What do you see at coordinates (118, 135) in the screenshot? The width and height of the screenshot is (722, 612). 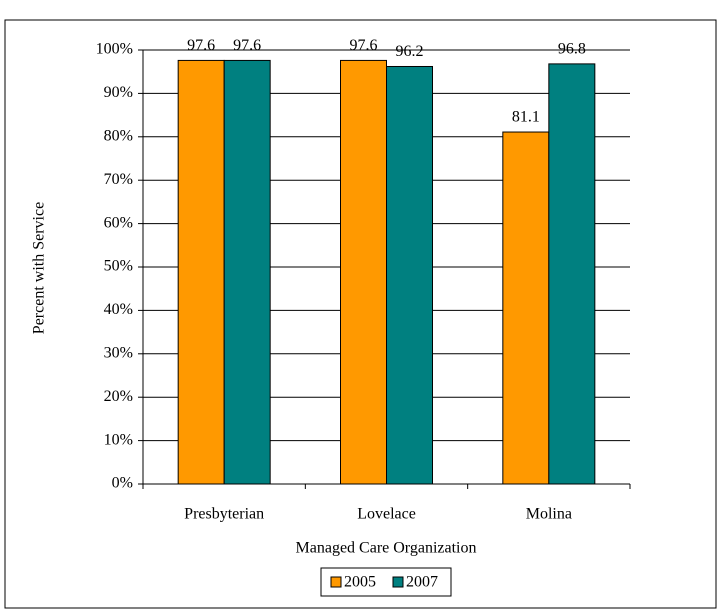 I see `y-tick-label: 80%` at bounding box center [118, 135].